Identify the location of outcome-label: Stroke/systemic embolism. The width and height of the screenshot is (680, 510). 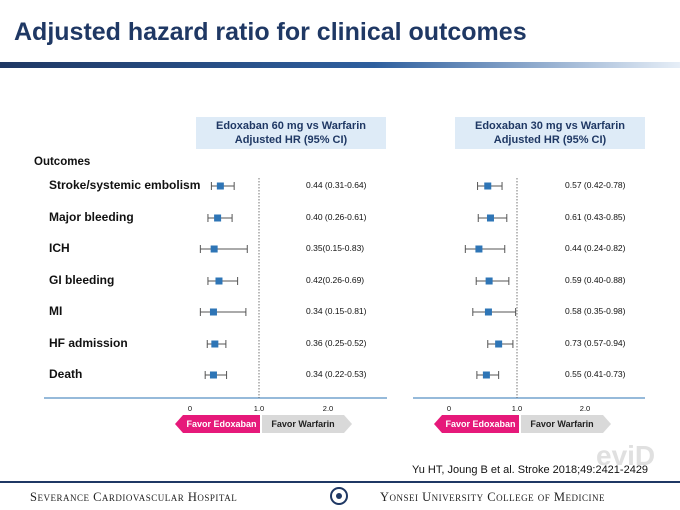
(125, 185).